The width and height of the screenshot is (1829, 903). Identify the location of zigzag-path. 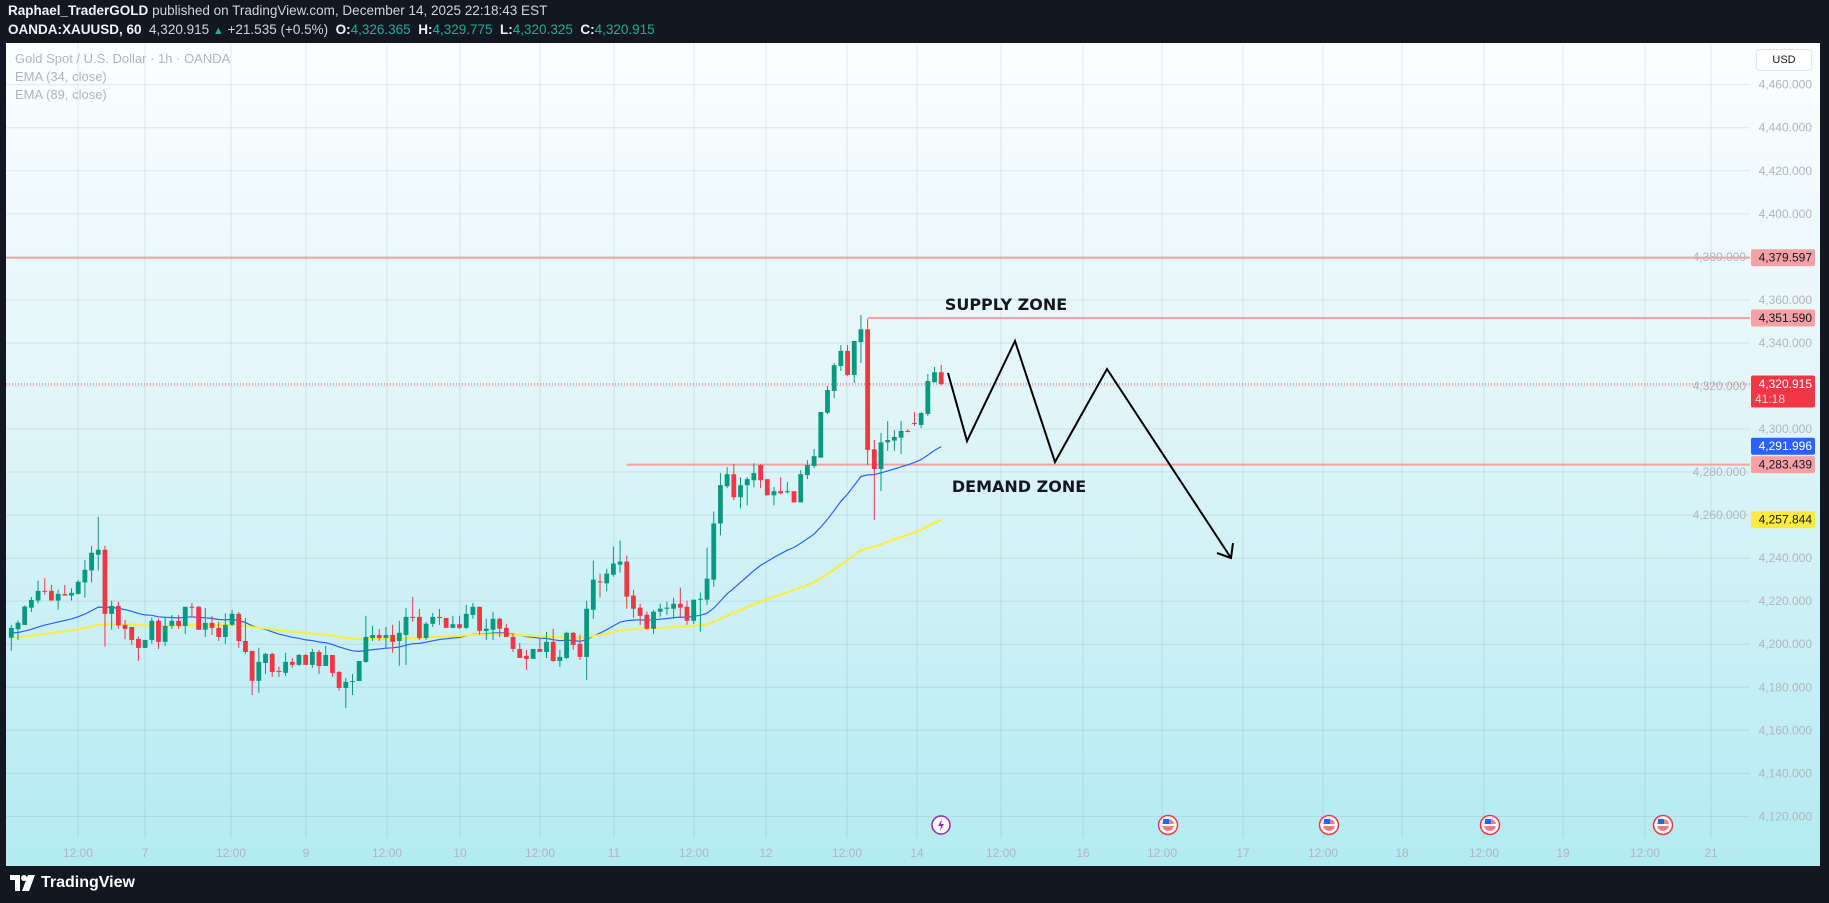
(1089, 448).